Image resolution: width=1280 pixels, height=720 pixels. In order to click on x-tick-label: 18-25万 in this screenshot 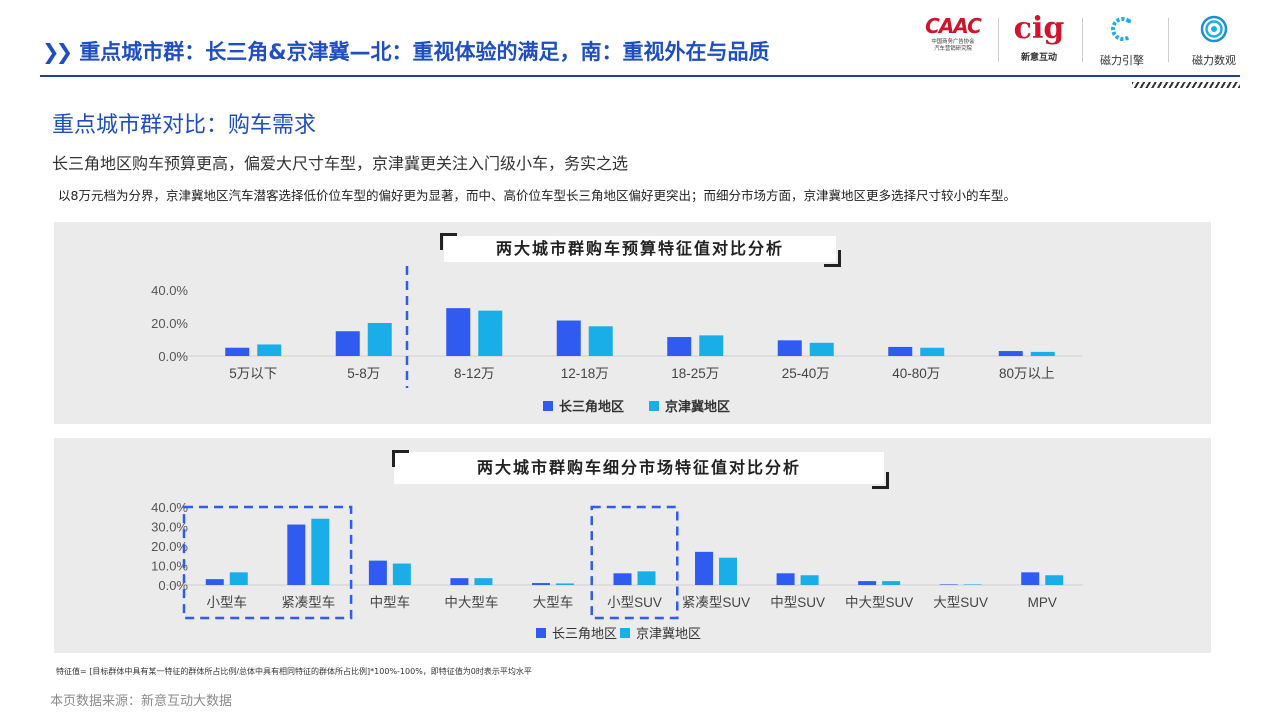, I will do `click(695, 373)`.